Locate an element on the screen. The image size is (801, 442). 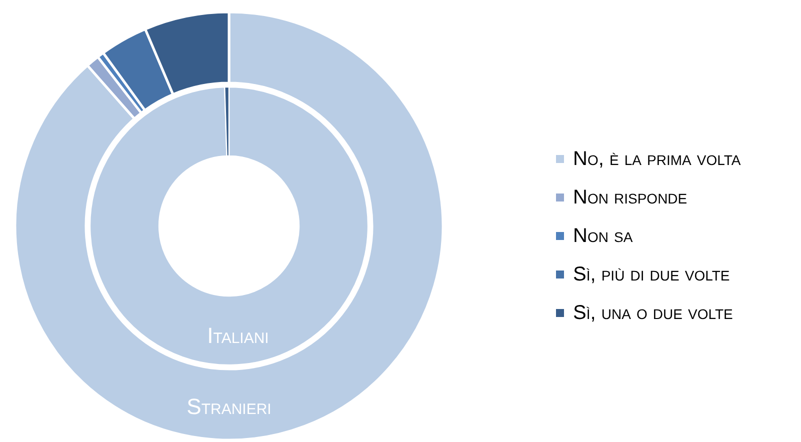
legend-label: Non sa is located at coordinates (603, 236).